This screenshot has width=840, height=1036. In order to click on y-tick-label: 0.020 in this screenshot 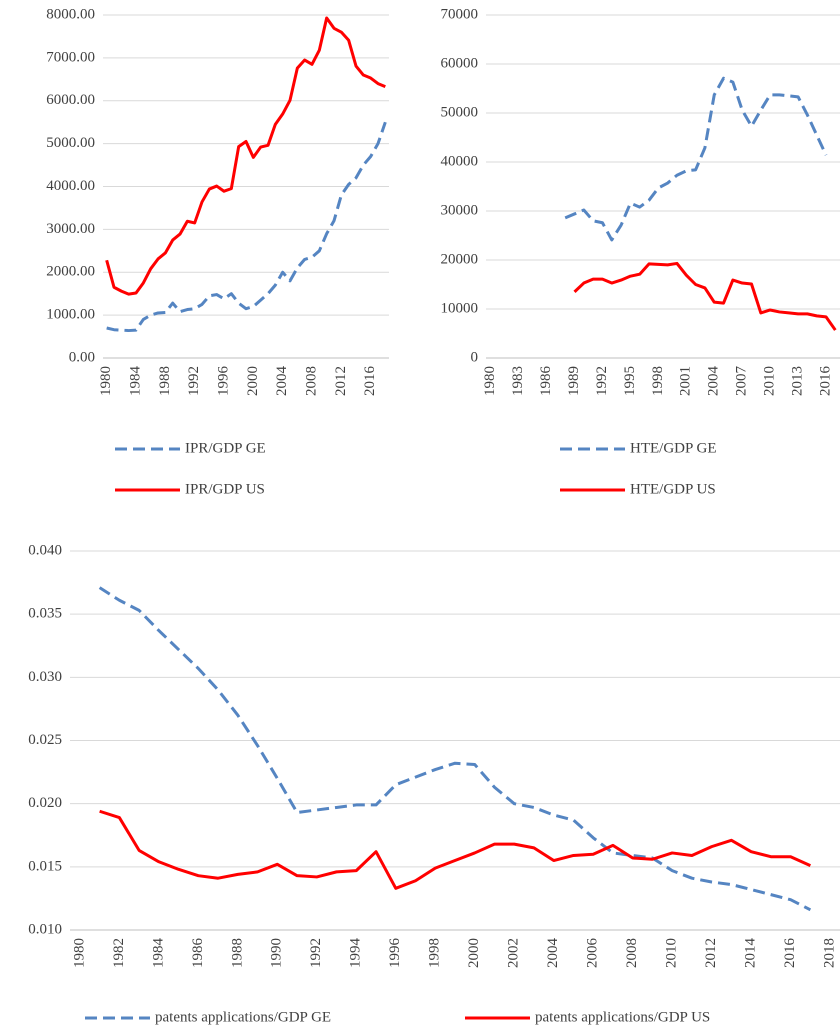, I will do `click(45, 803)`.